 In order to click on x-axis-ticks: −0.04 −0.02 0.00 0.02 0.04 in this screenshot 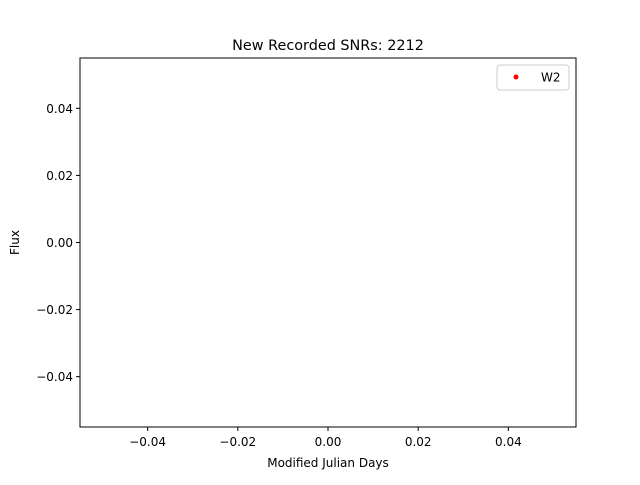, I will do `click(325, 438)`.